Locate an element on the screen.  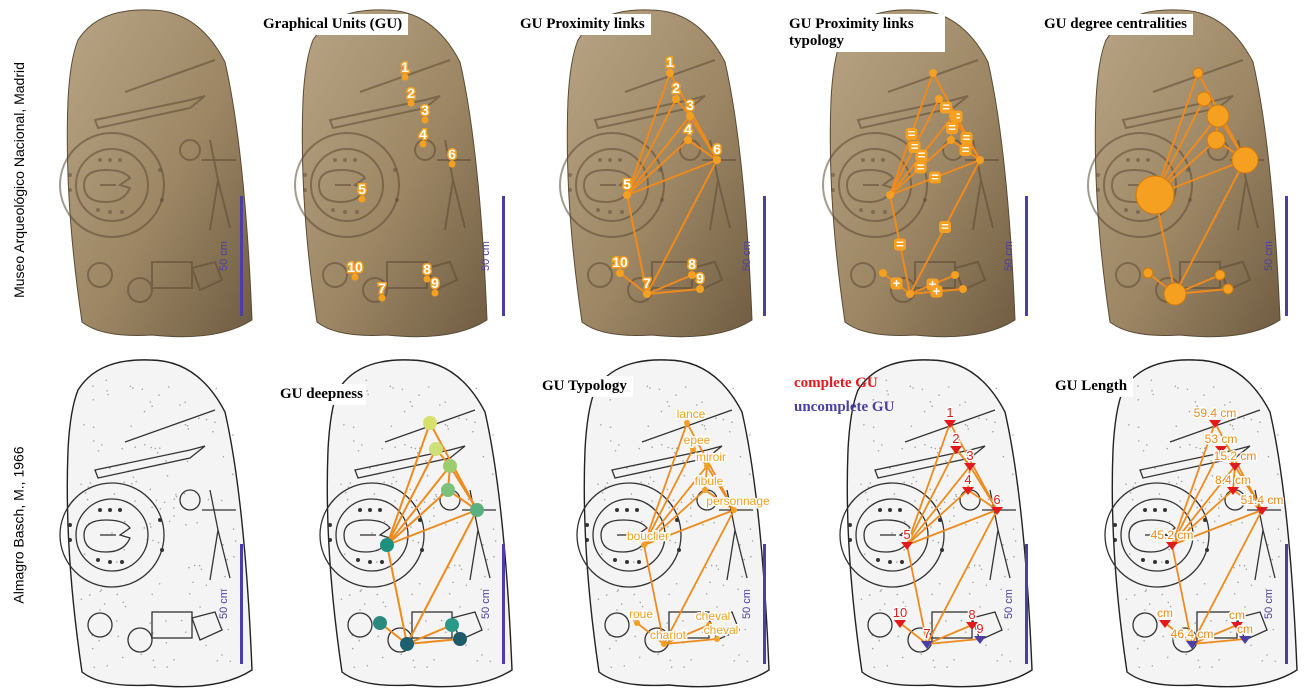
shield-middle-ring is located at coordinates (112, 535).